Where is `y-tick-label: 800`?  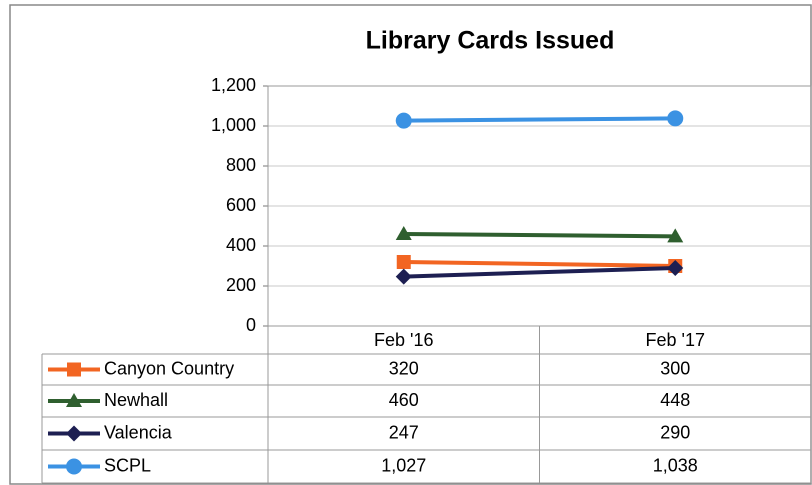 y-tick-label: 800 is located at coordinates (241, 165).